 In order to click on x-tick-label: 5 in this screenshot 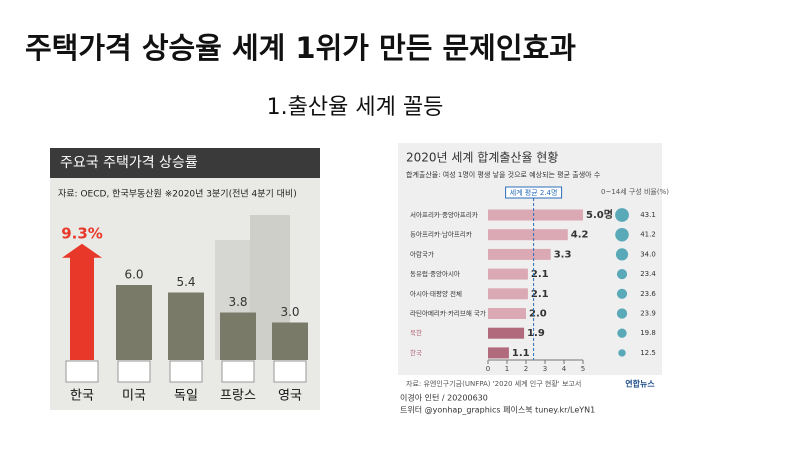, I will do `click(583, 369)`.